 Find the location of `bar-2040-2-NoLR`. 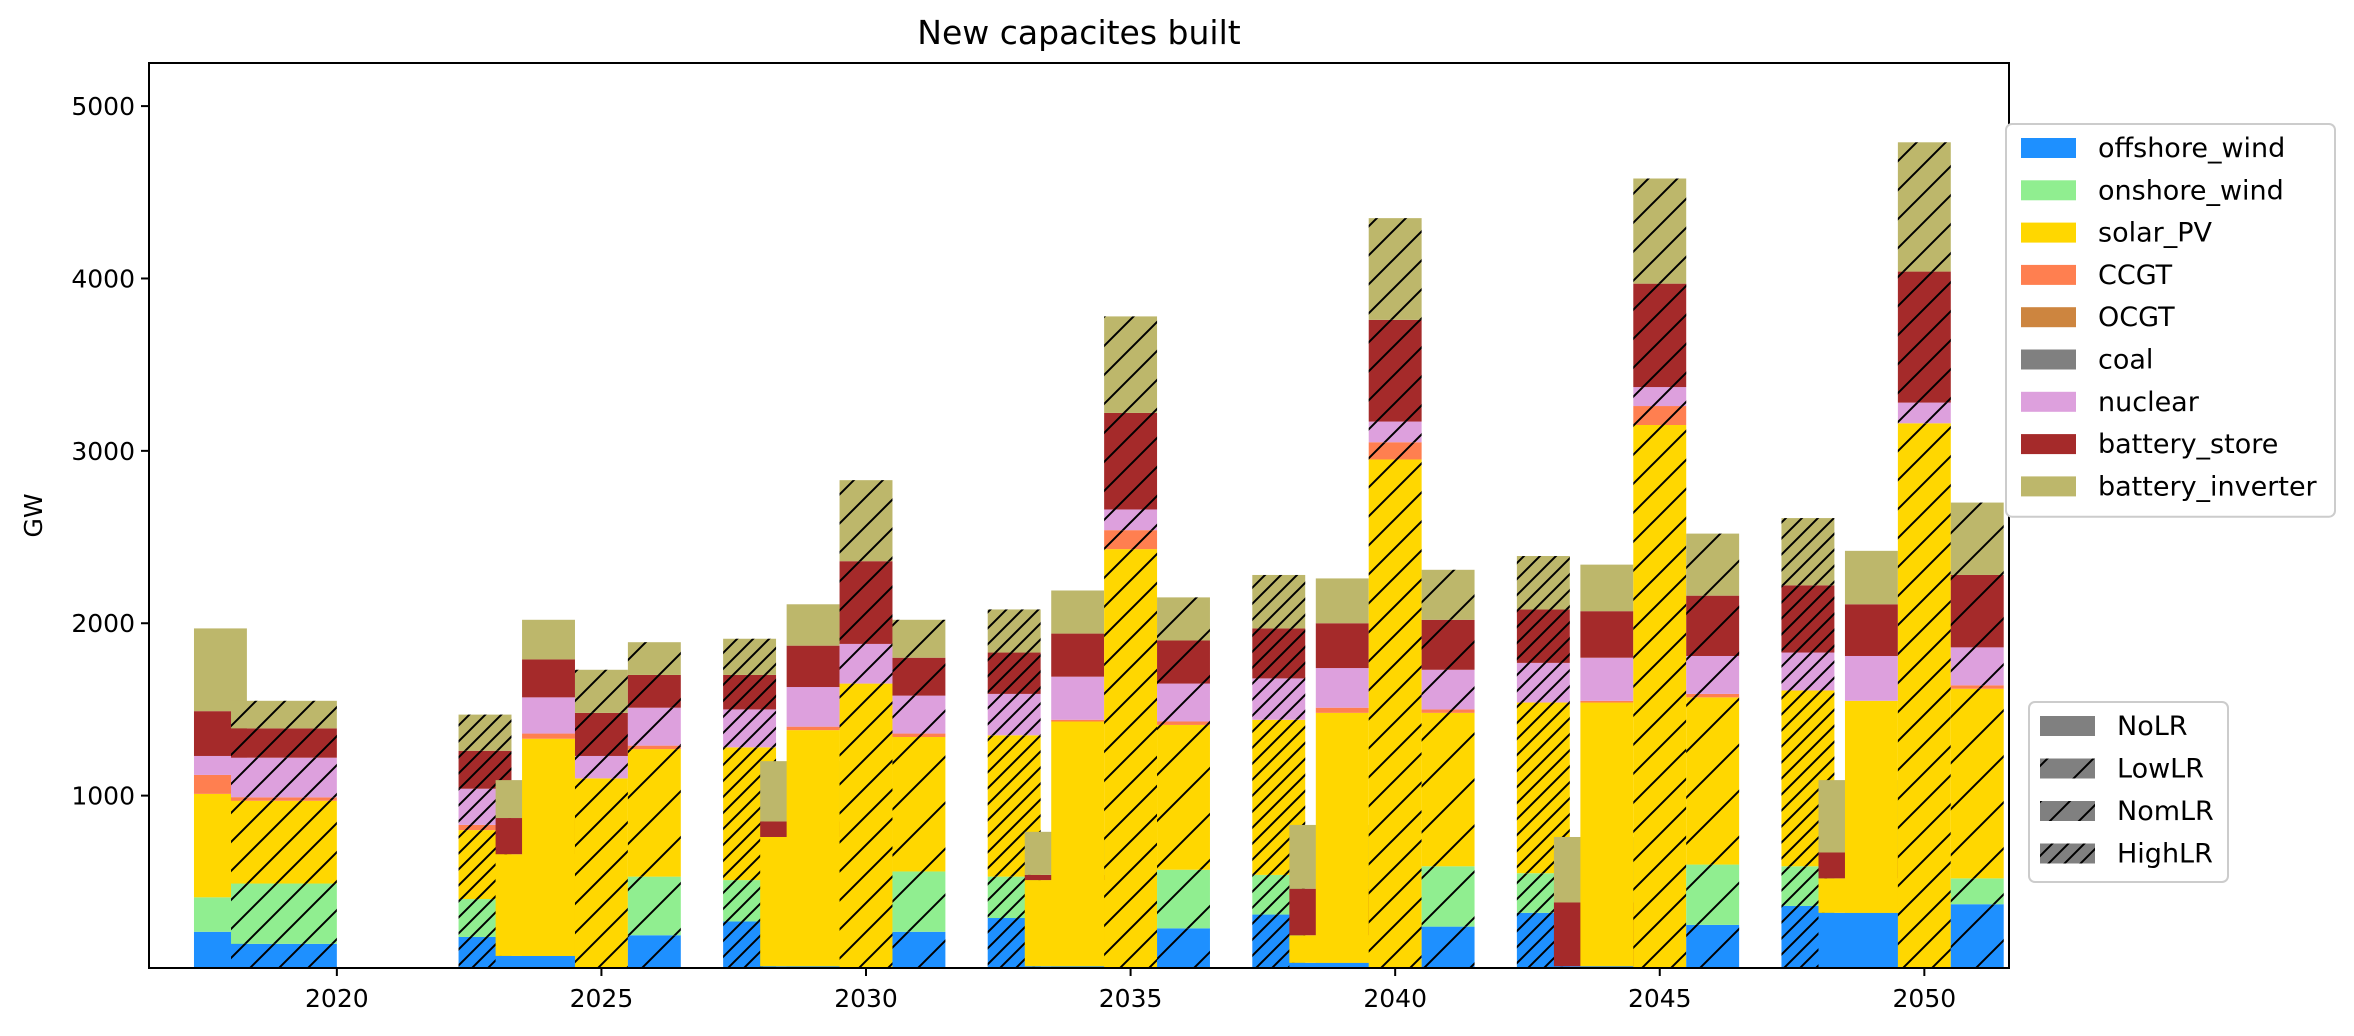

bar-2040-2-NoLR is located at coordinates (1342, 773).